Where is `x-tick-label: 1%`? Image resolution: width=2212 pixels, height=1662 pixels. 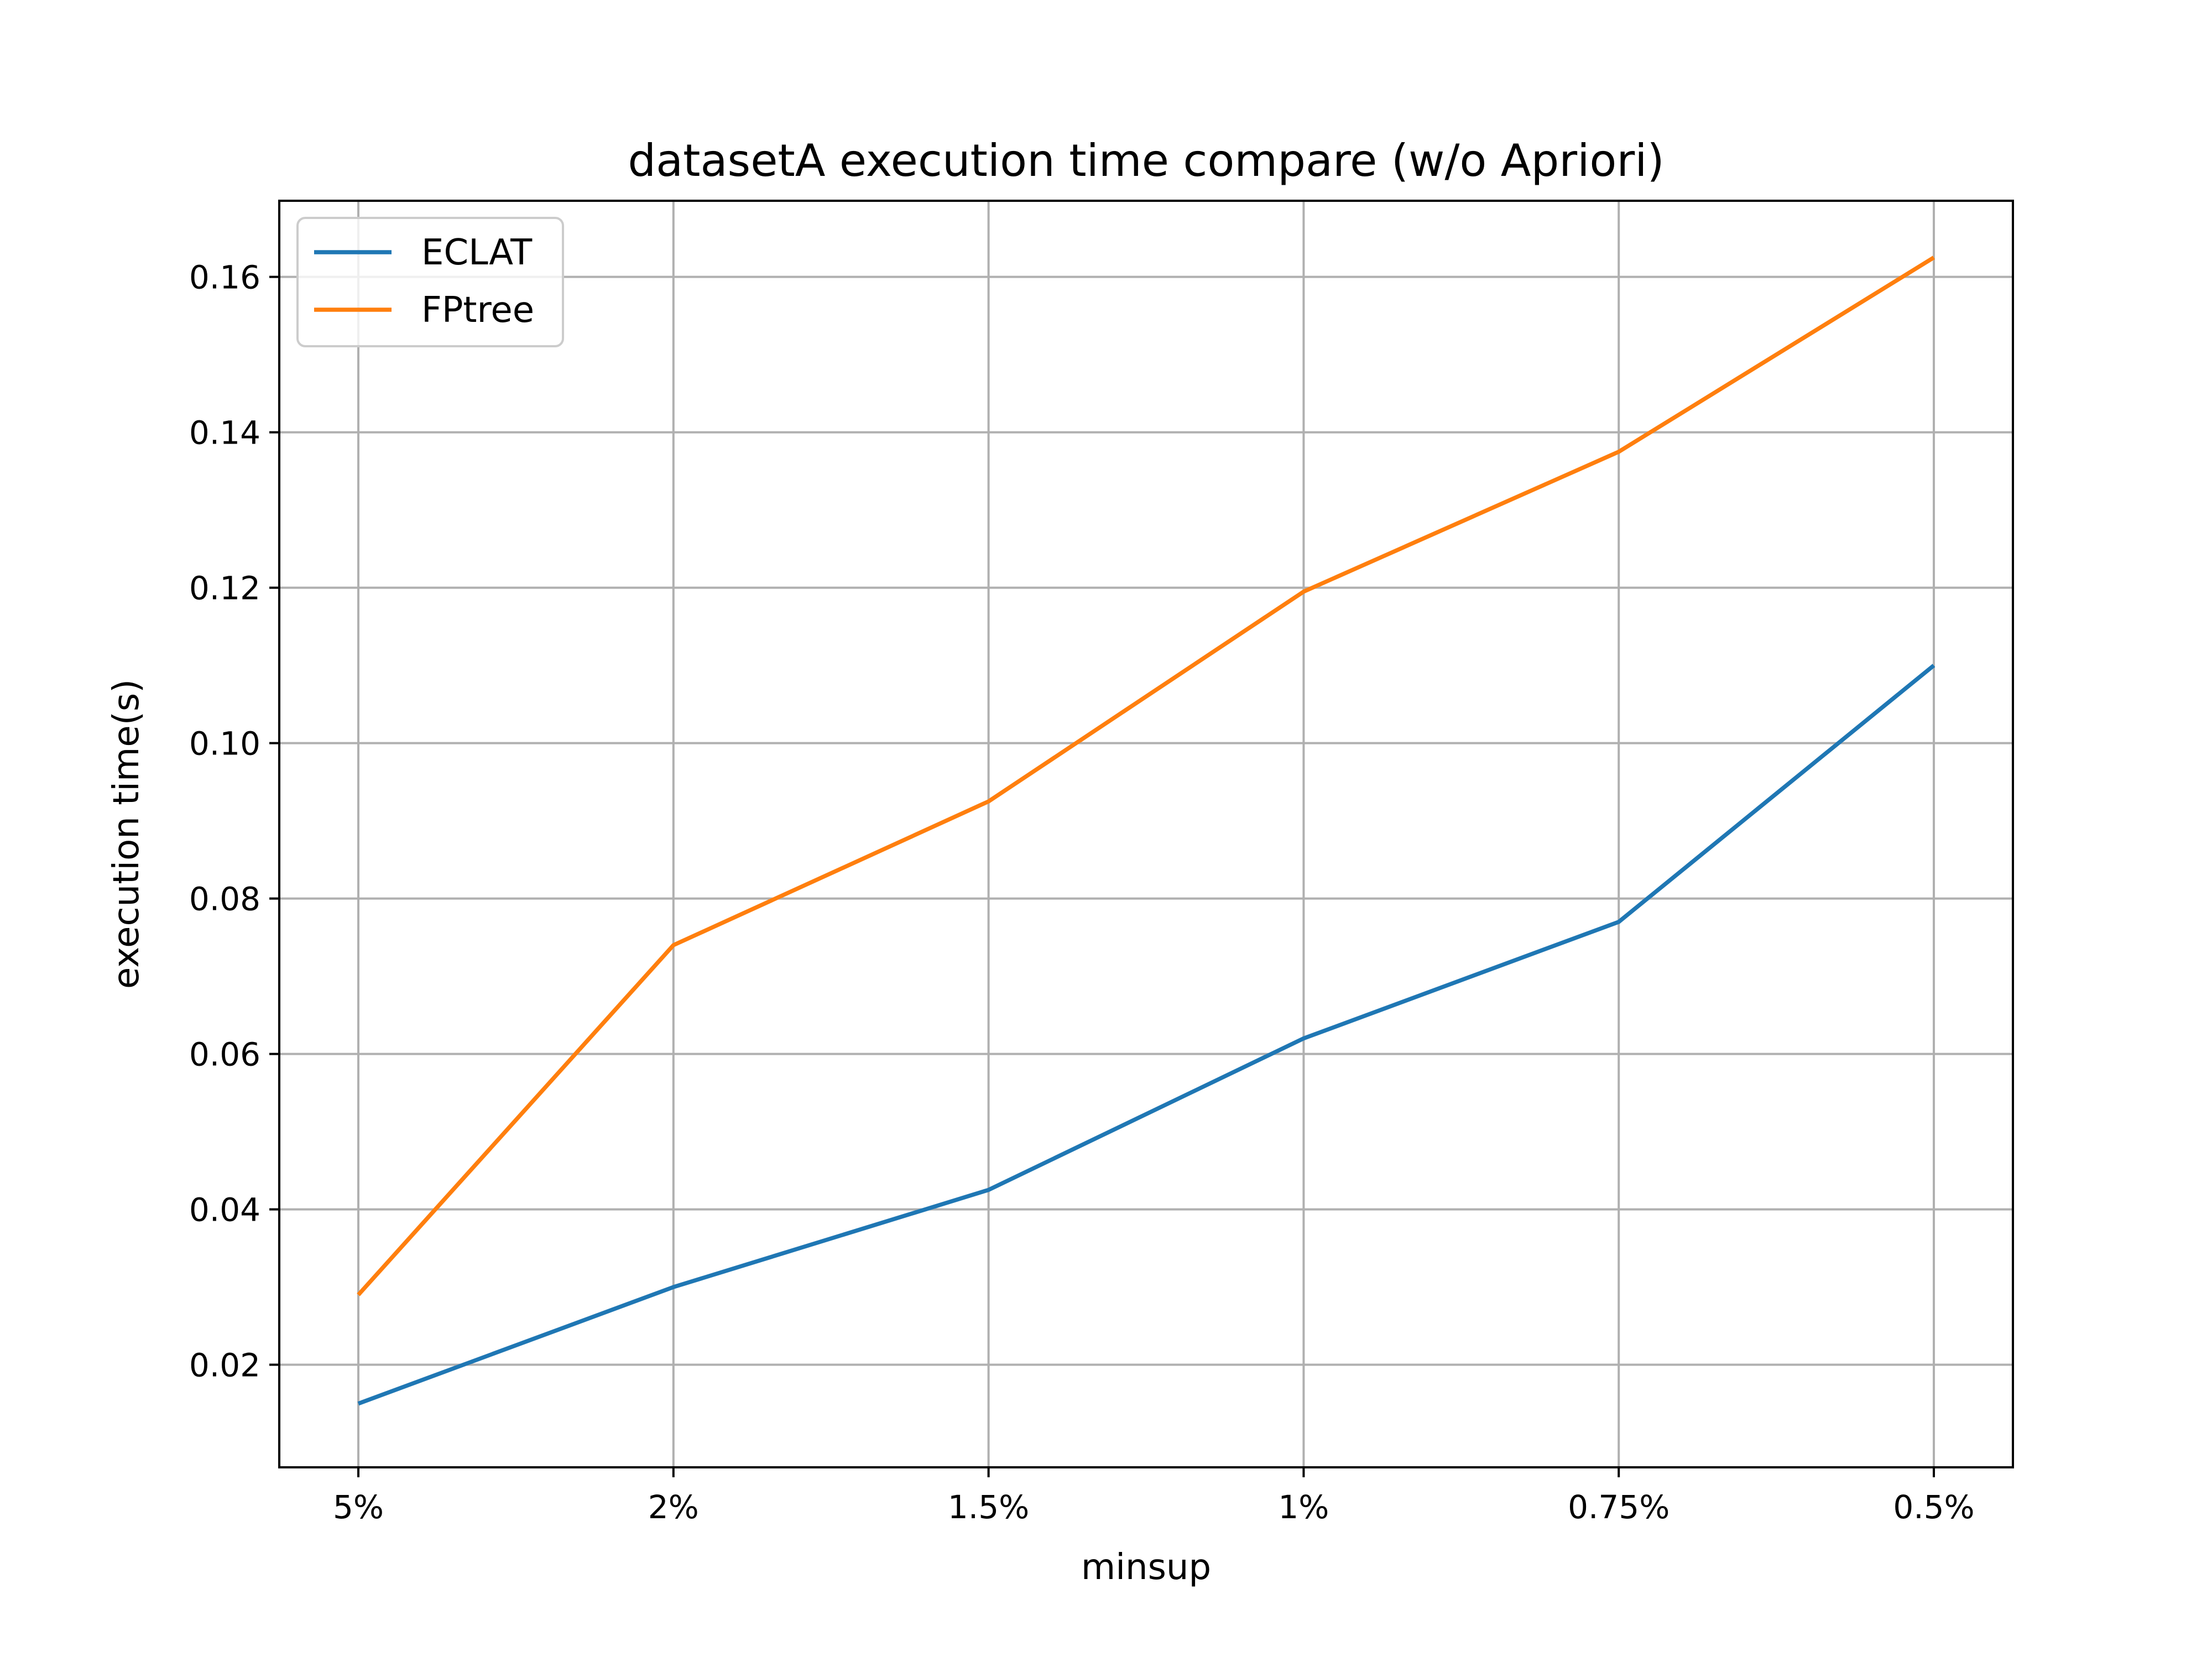
x-tick-label: 1% is located at coordinates (1304, 1507).